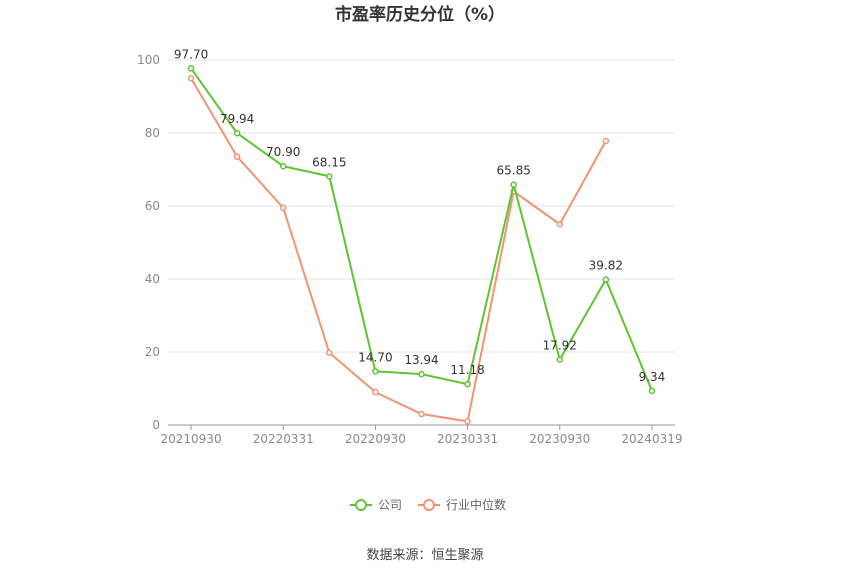 This screenshot has width=850, height=575. I want to click on y-tick-label: 60, so click(152, 206).